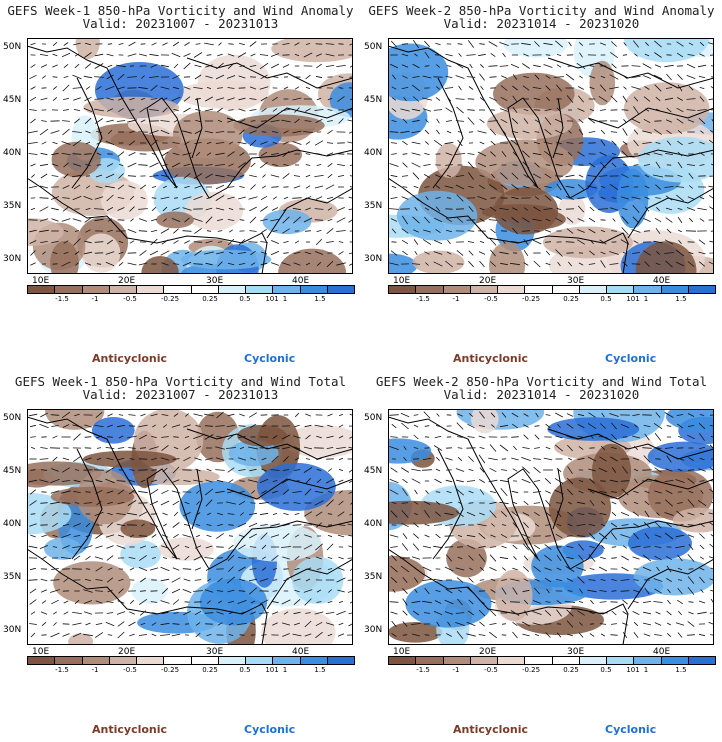  Describe the element at coordinates (531, 299) in the screenshot. I see `colorbar-label: -0.25` at that location.